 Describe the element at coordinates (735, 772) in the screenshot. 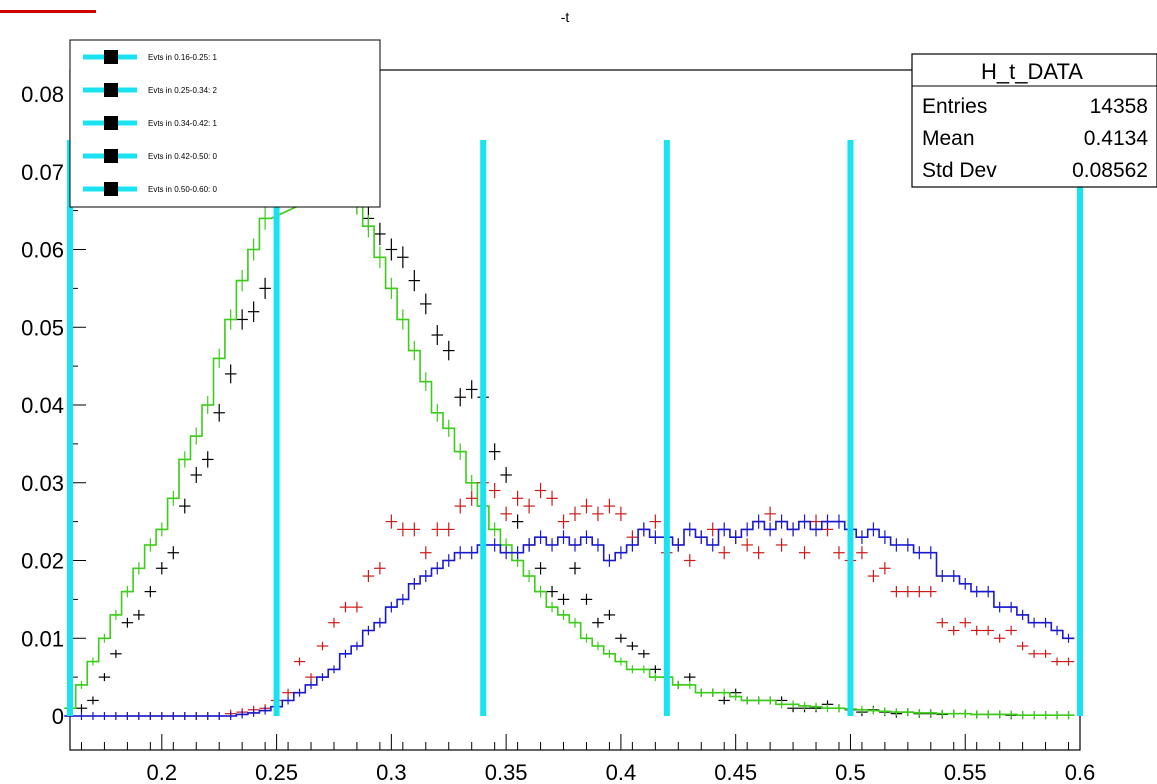

I see `x-tick-label: 0.45` at that location.